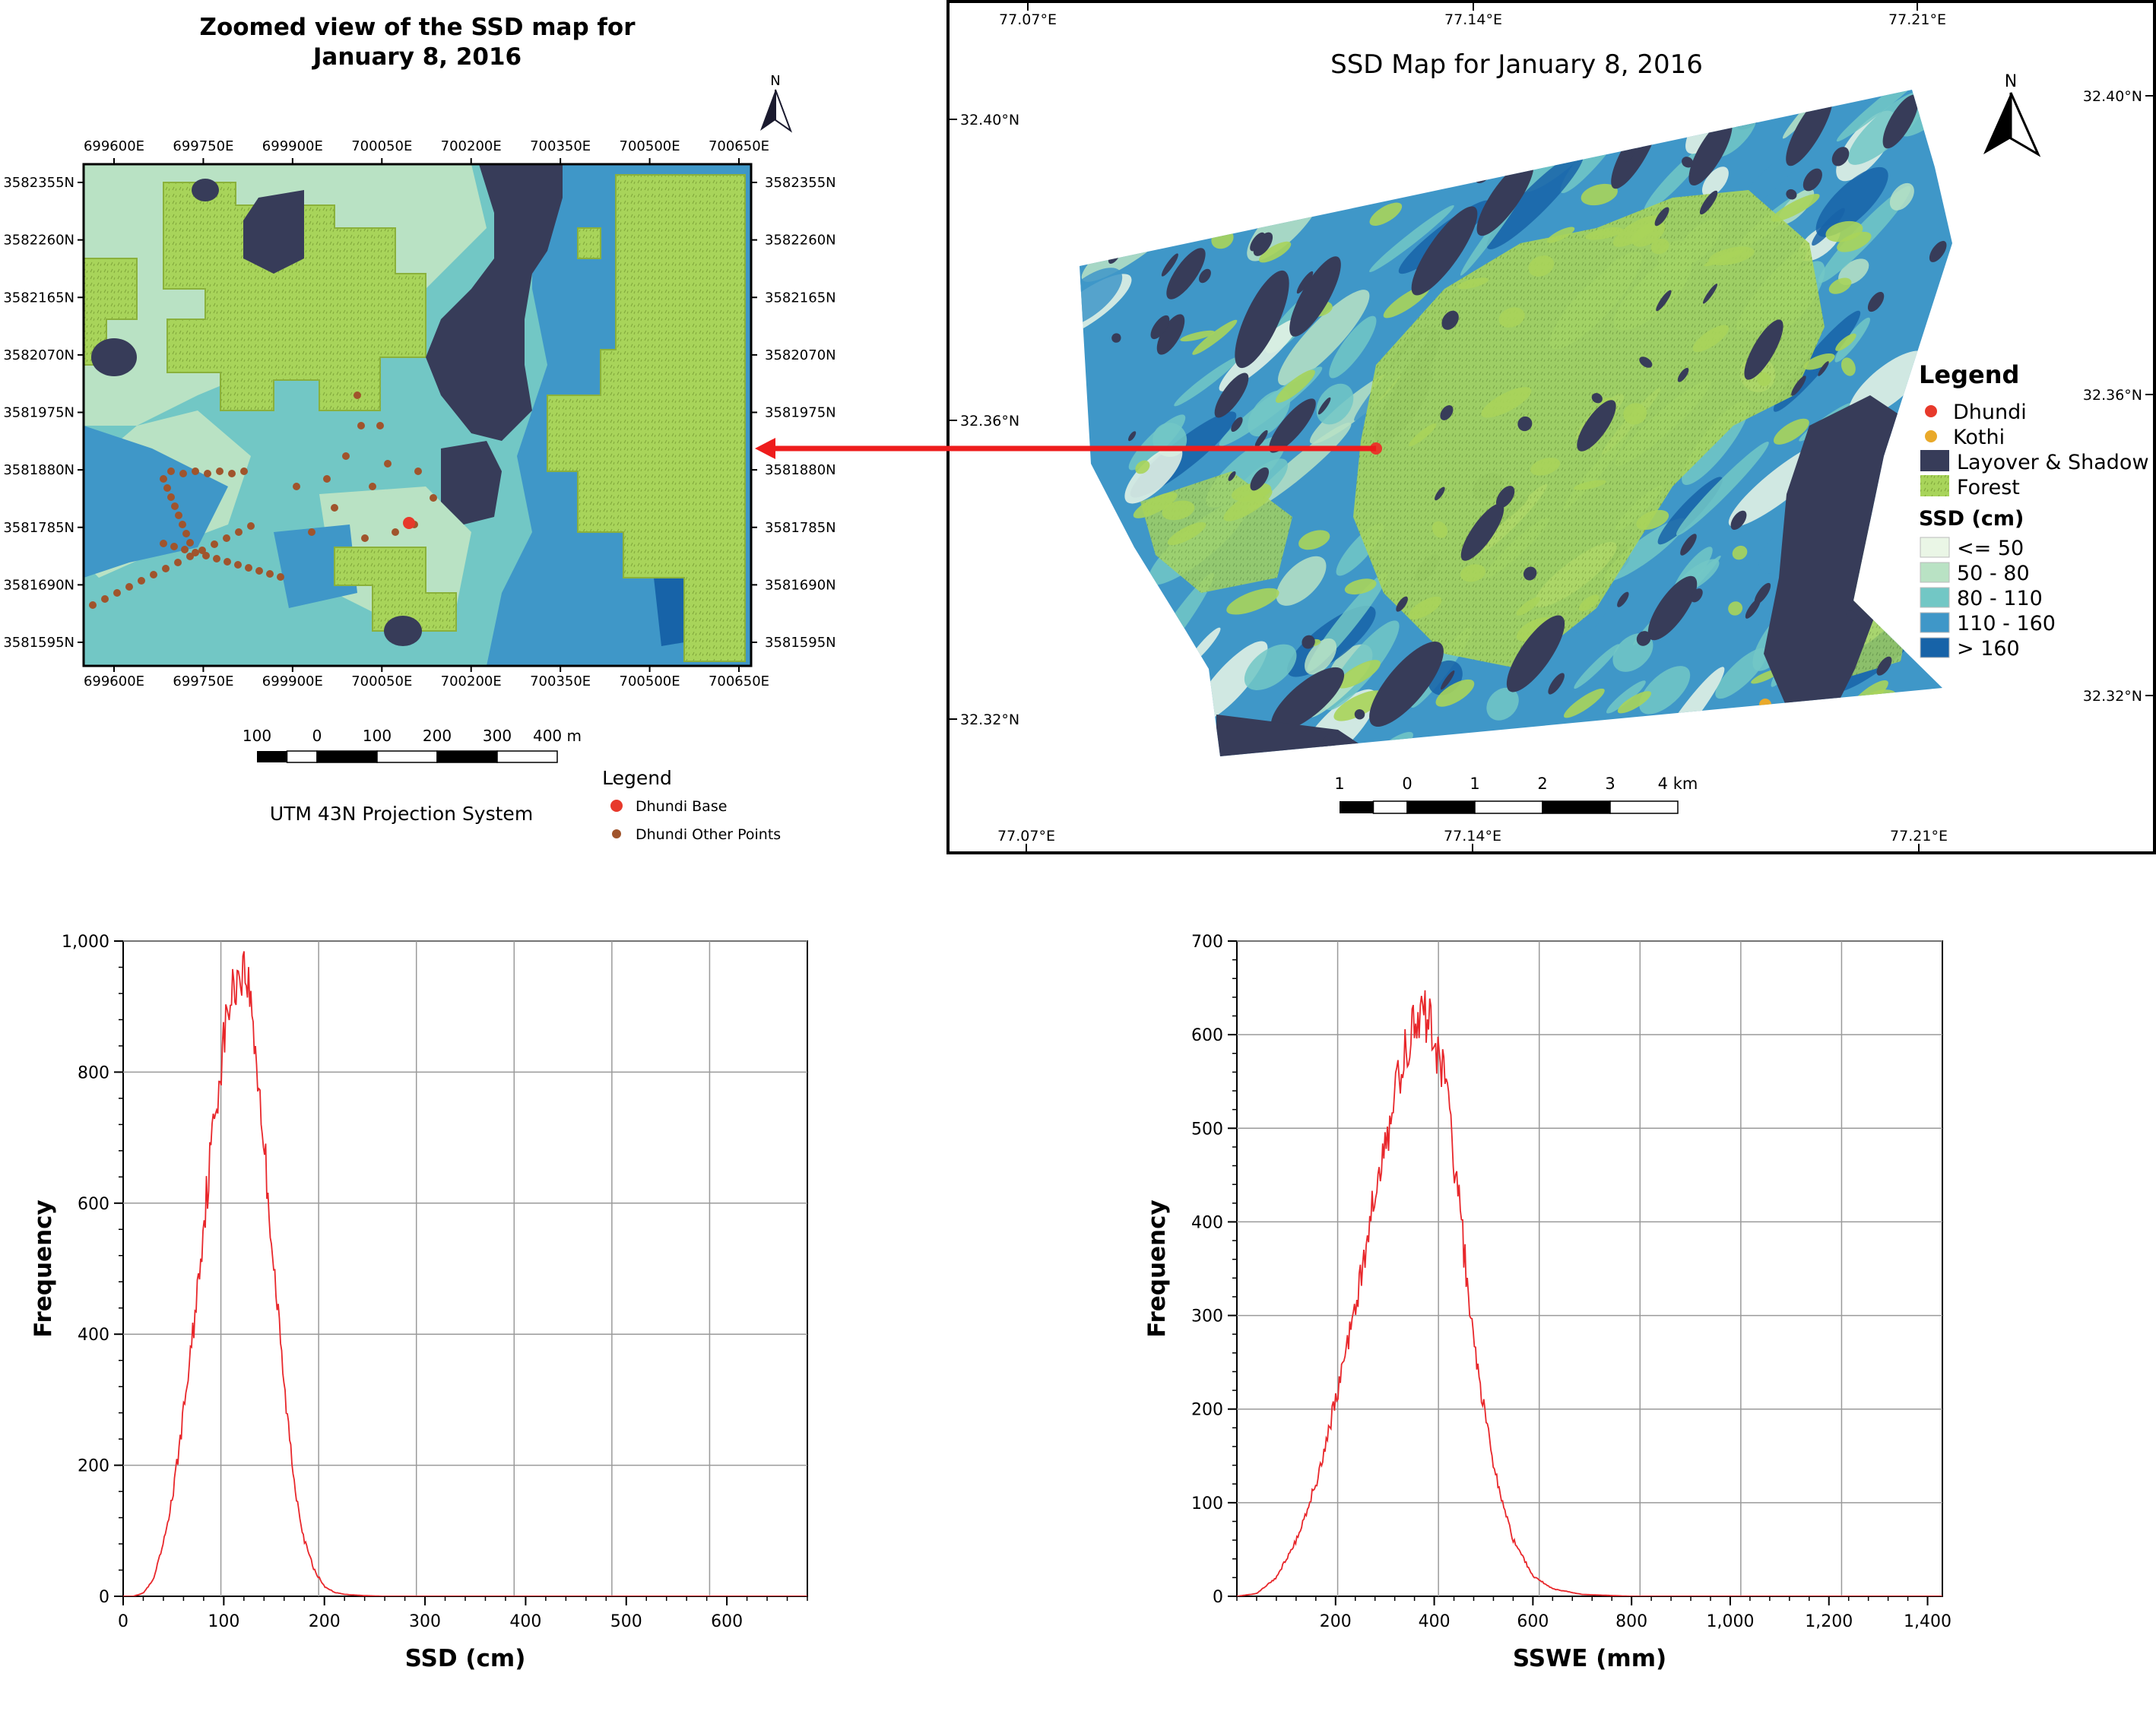 Image resolution: width=2156 pixels, height=1724 pixels. Describe the element at coordinates (2053, 462) in the screenshot. I see `legend-layover: Layover & Shadow` at that location.